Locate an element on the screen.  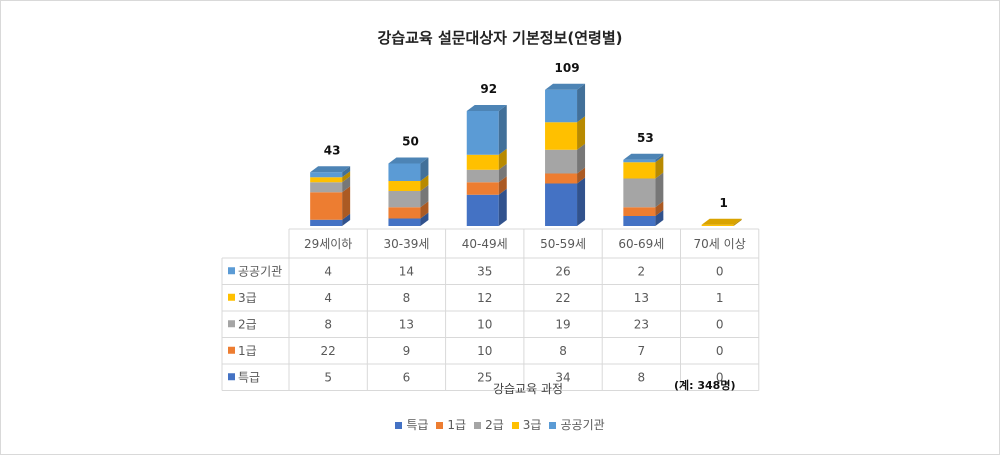
total-label-70세 이상: 1 is located at coordinates (723, 203).